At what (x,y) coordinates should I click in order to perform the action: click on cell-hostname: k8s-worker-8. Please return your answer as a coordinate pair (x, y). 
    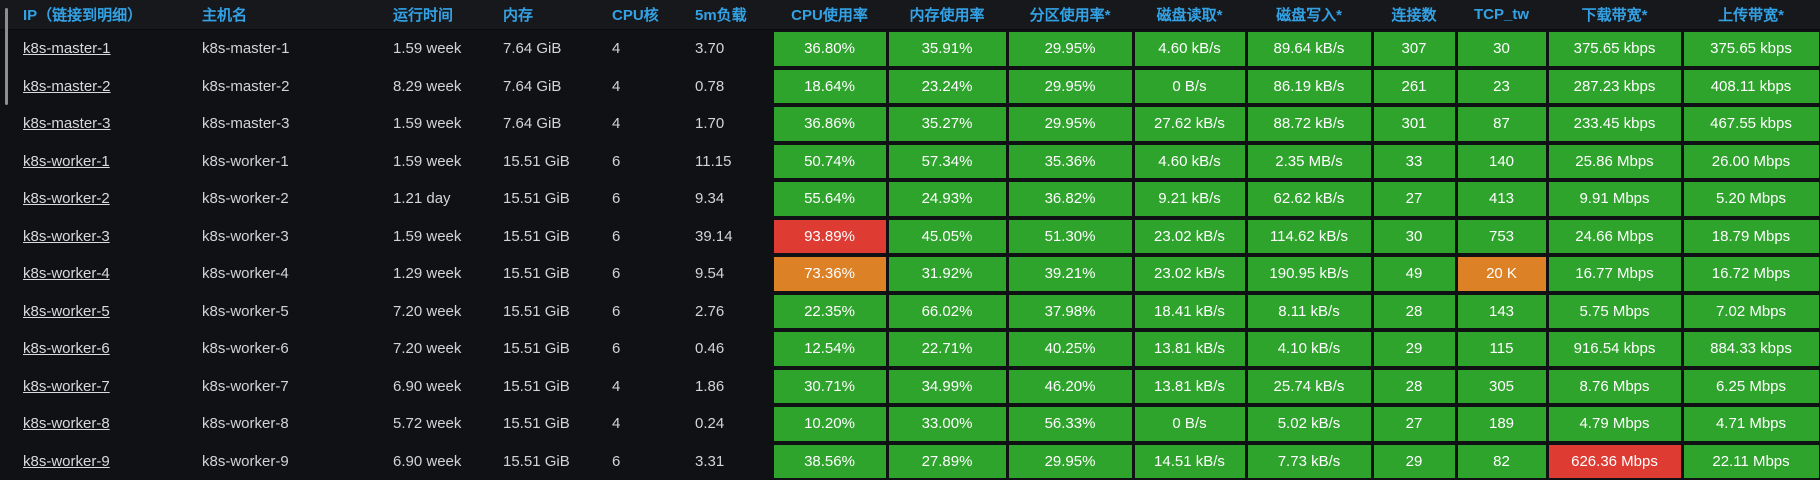
    Looking at the image, I should click on (245, 424).